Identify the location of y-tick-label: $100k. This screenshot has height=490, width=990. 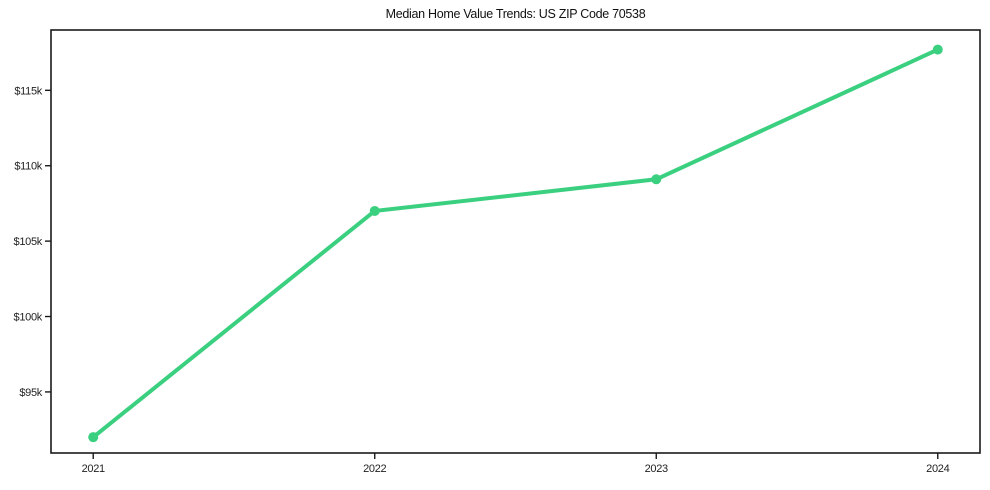
(28, 318).